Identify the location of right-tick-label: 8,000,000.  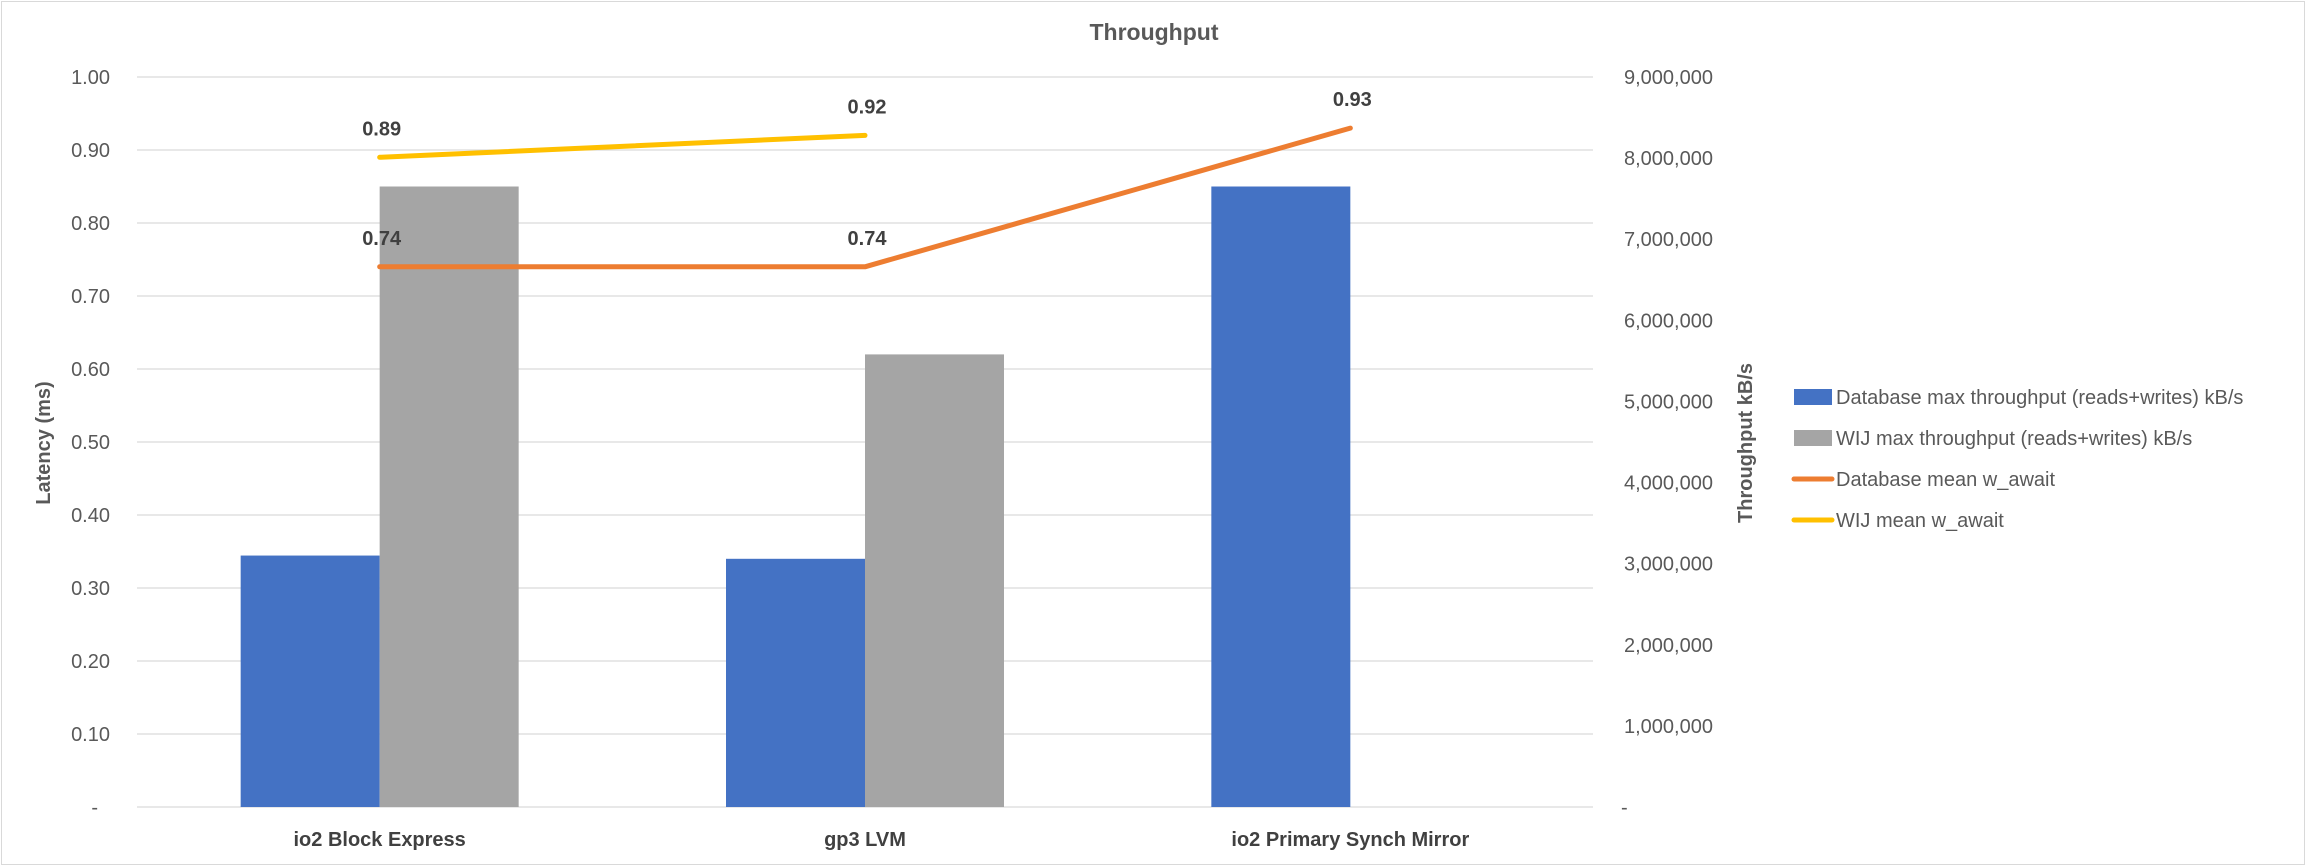
(1668, 159).